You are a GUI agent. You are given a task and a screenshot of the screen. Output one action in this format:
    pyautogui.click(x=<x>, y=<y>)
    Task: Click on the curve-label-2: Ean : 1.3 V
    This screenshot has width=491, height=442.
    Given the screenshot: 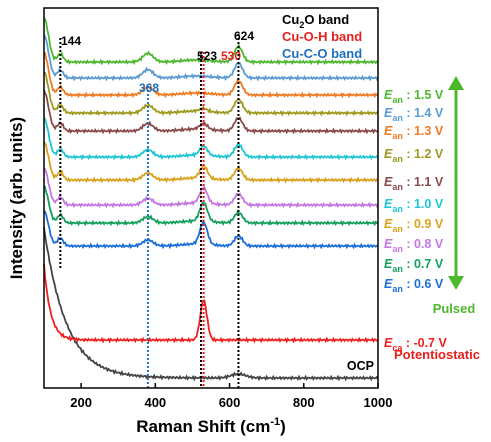 What is the action you would take?
    pyautogui.click(x=414, y=132)
    